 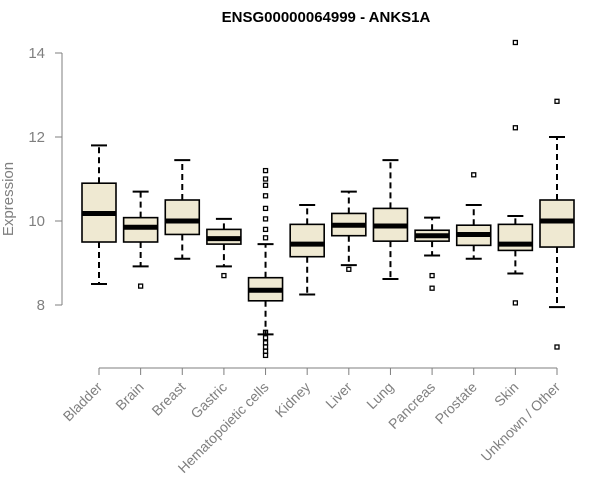 What do you see at coordinates (473, 216) in the screenshot?
I see `box-prostate` at bounding box center [473, 216].